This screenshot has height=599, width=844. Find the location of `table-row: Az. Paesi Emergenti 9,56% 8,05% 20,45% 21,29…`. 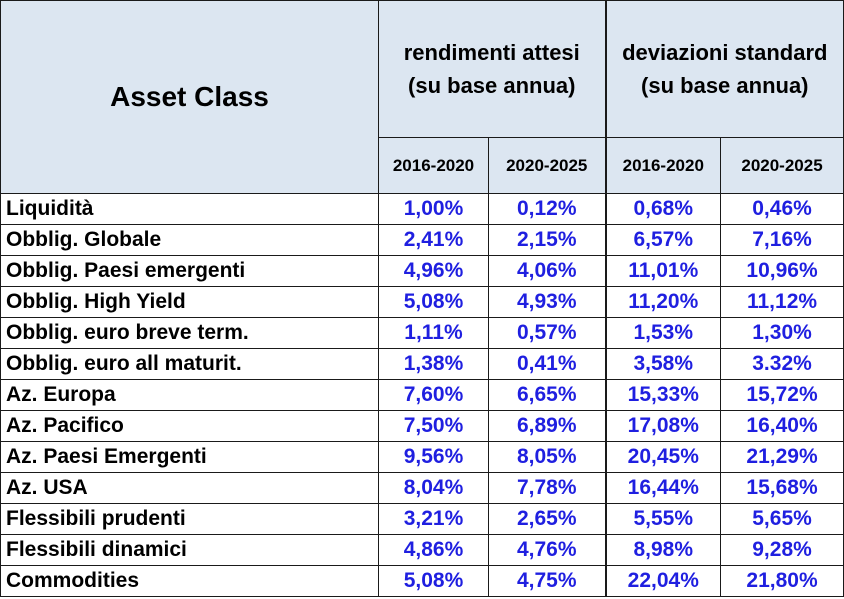

table-row: Az. Paesi Emergenti 9,56% 8,05% 20,45% 21,29… is located at coordinates (422, 457).